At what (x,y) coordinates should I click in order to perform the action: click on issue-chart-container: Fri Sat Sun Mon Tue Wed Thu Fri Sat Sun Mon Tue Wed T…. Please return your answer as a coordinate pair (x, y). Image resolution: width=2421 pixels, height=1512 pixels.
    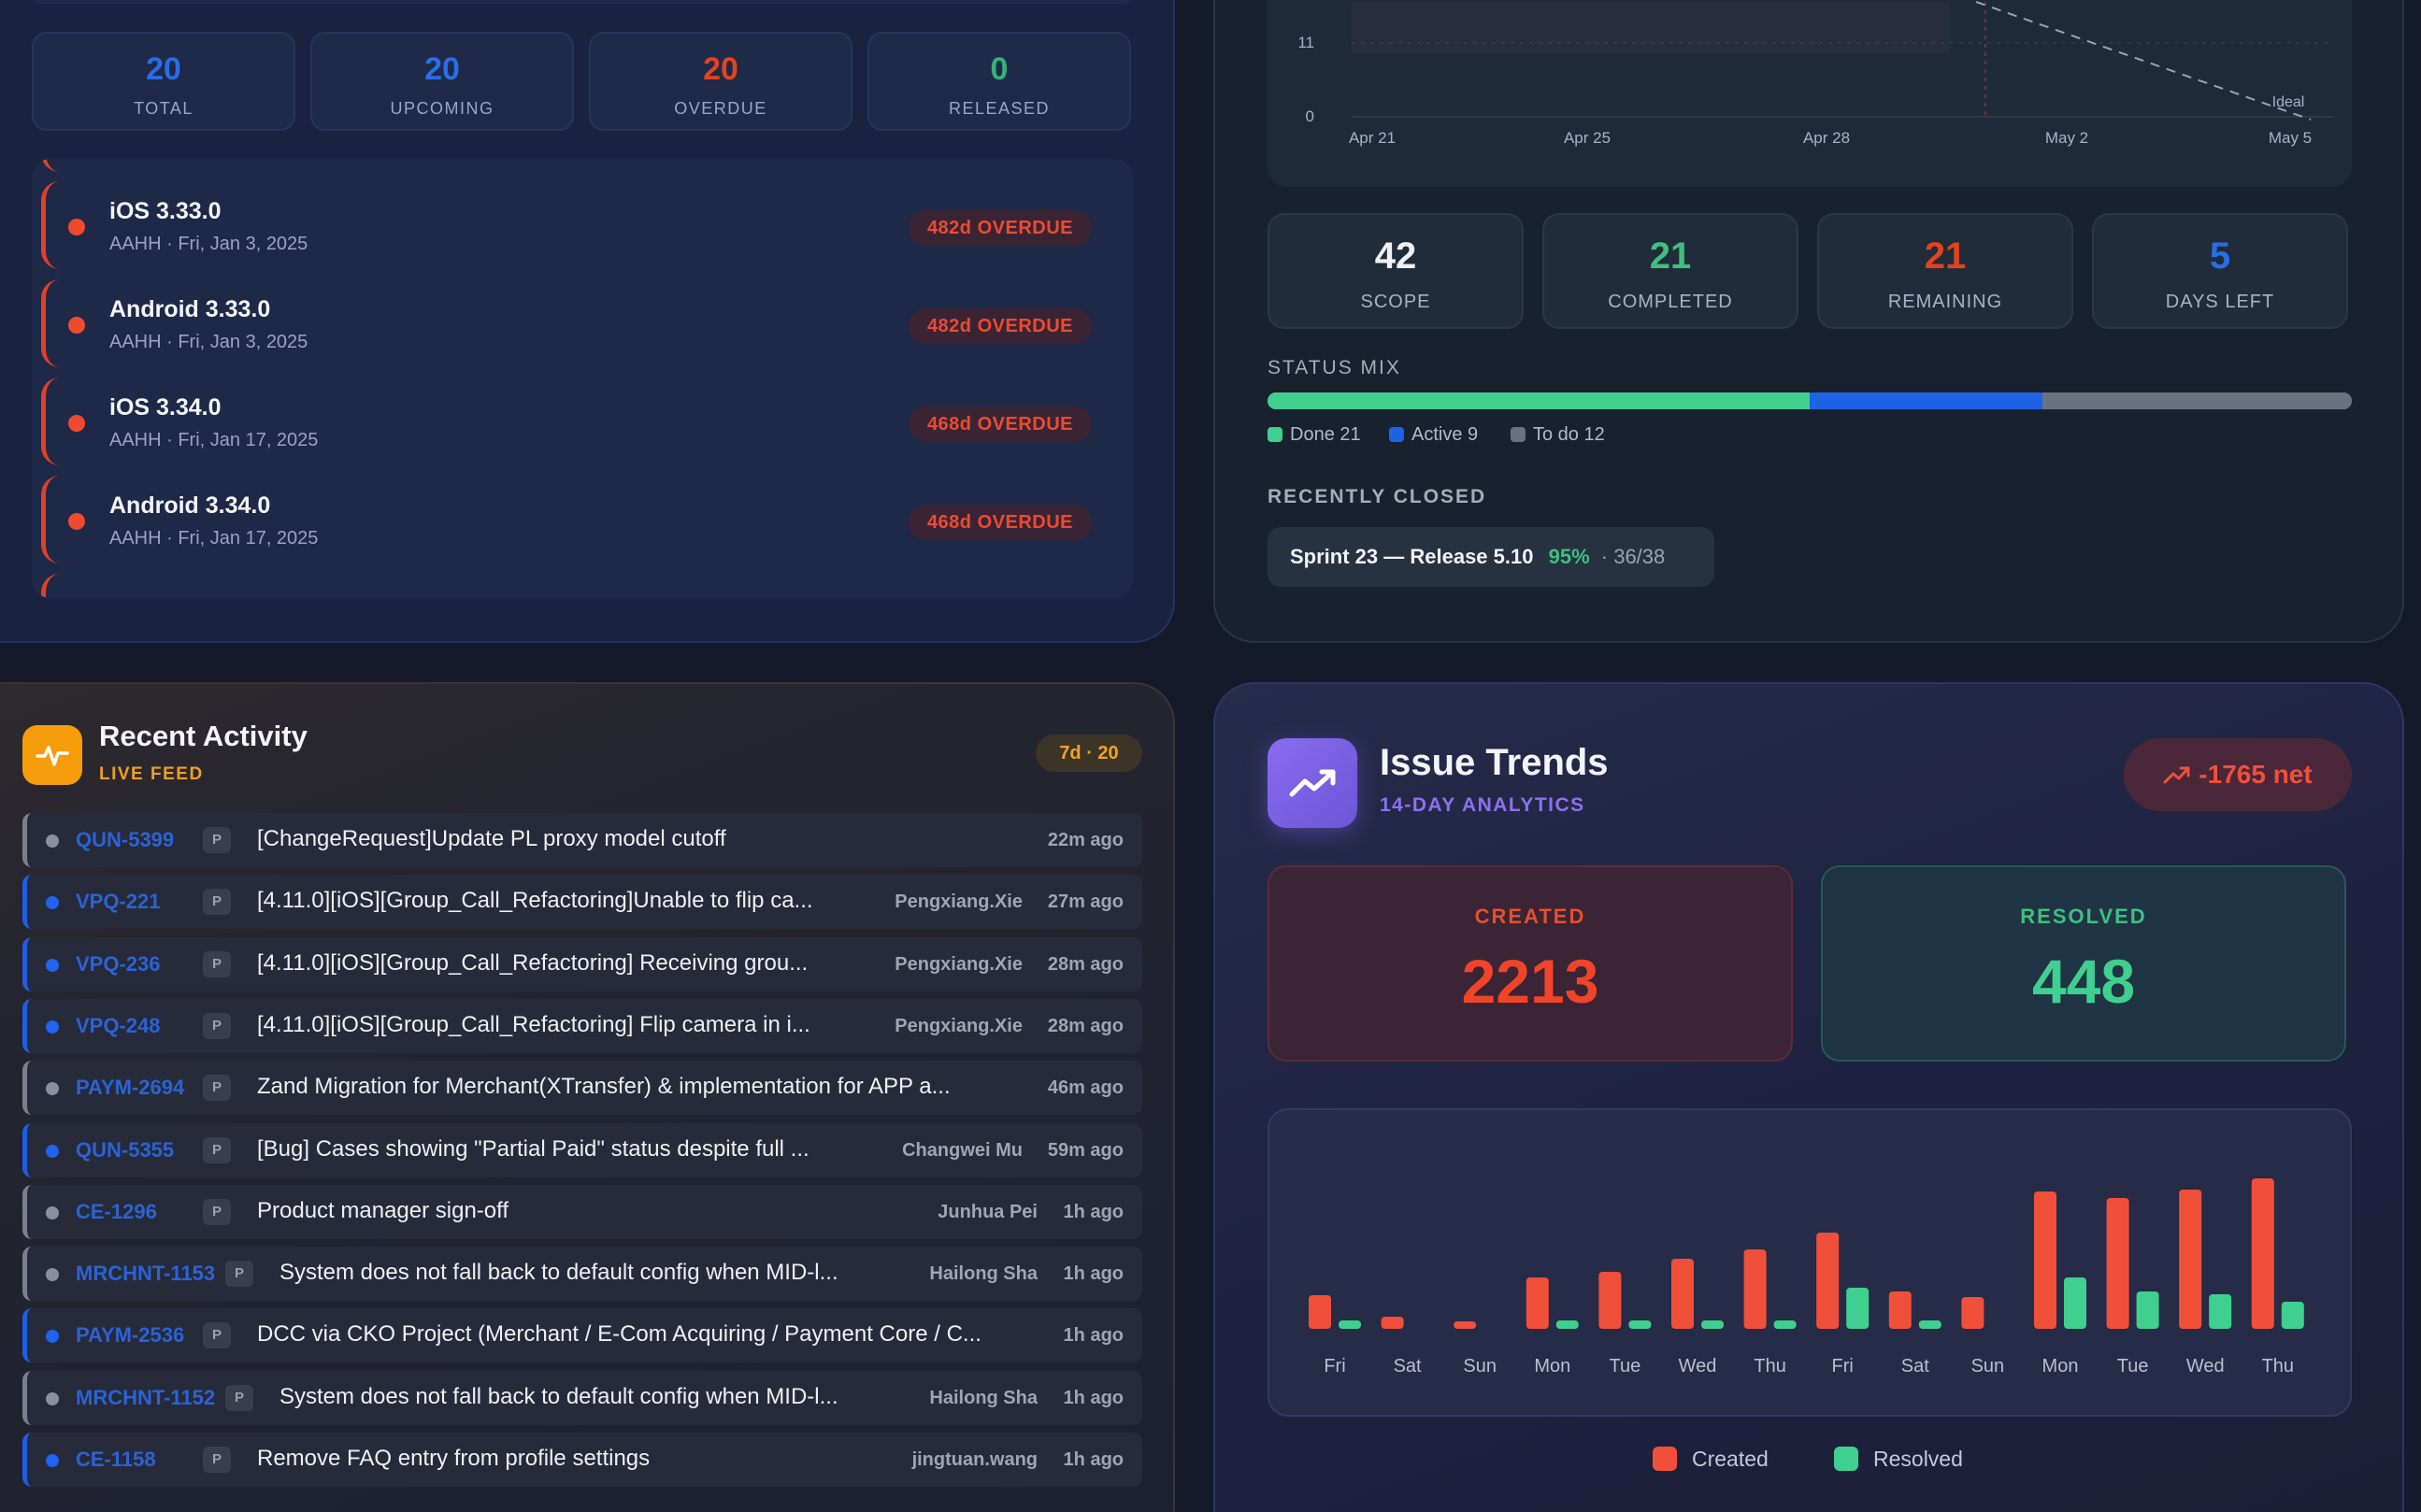
    Looking at the image, I should click on (1810, 1262).